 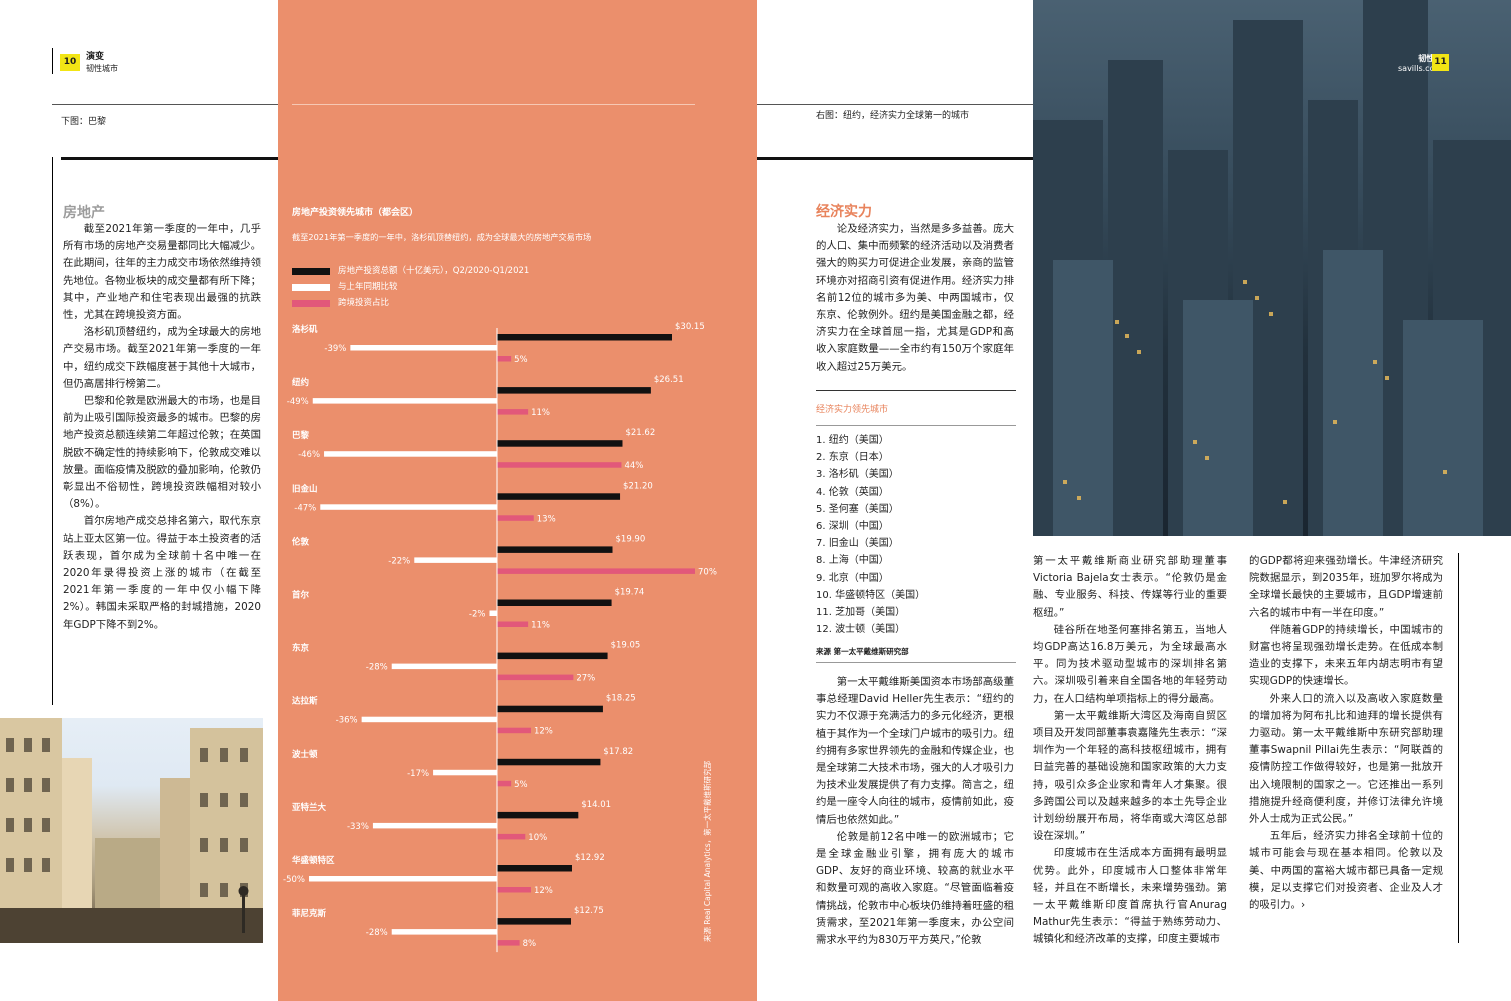 What do you see at coordinates (630, 593) in the screenshot?
I see `total-investment-label: $19.74` at bounding box center [630, 593].